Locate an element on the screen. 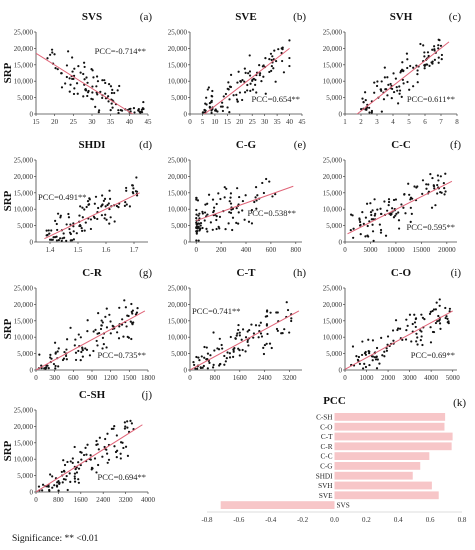 This screenshot has height=550, width=475. x-tick-label: 1.5 is located at coordinates (78, 250).